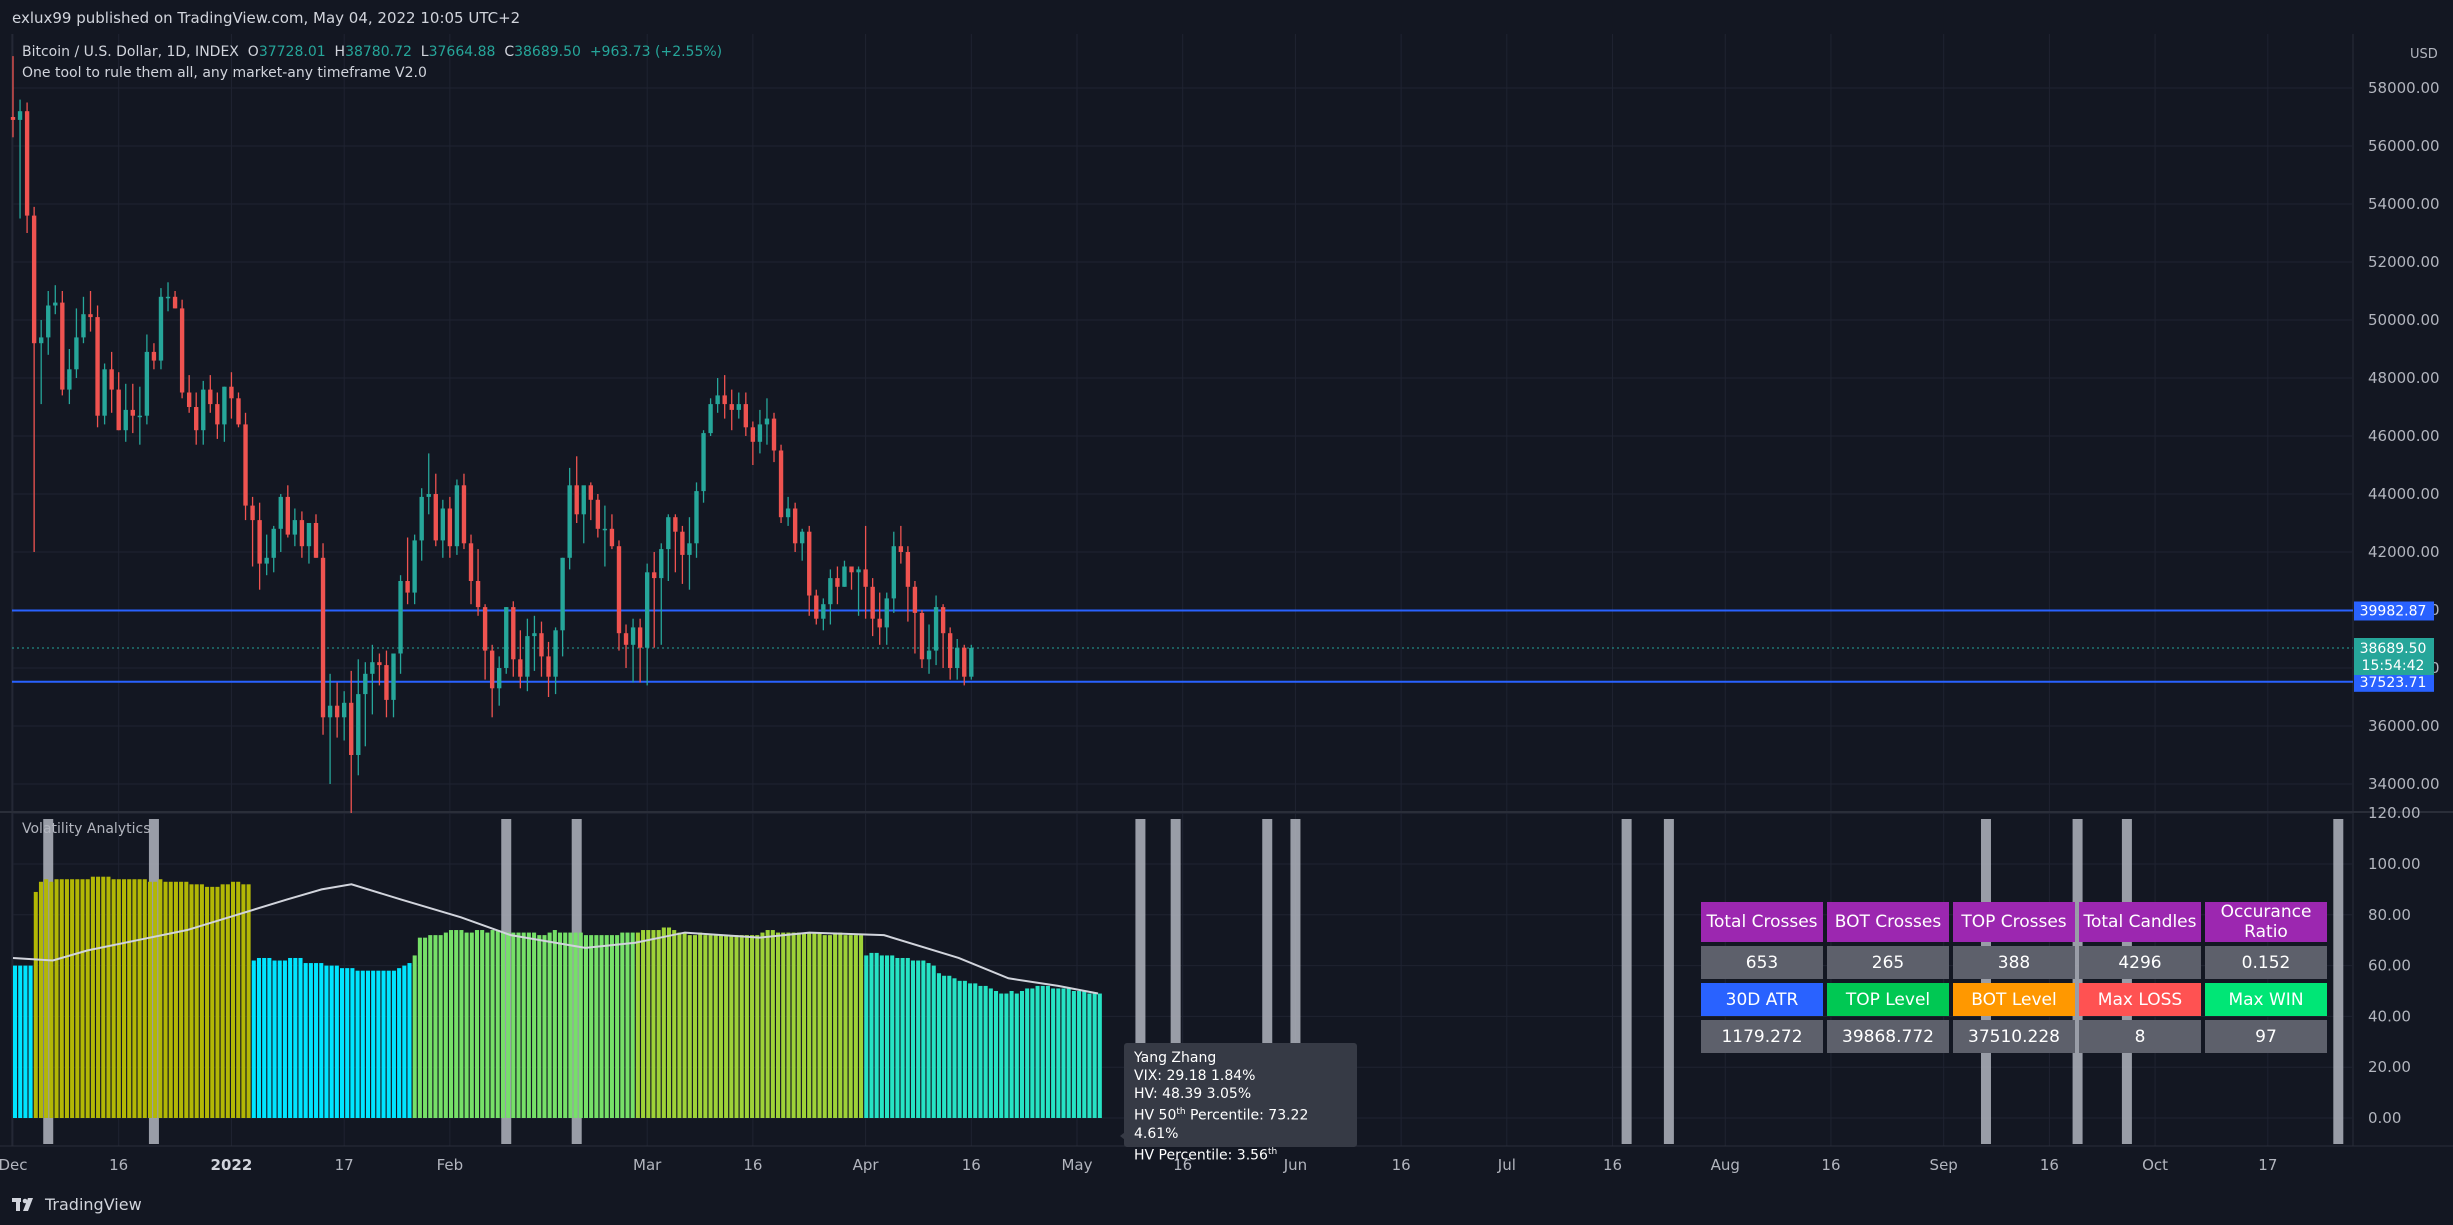 This screenshot has height=1225, width=2453. I want to click on time-tick-label: 17, so click(2267, 1165).